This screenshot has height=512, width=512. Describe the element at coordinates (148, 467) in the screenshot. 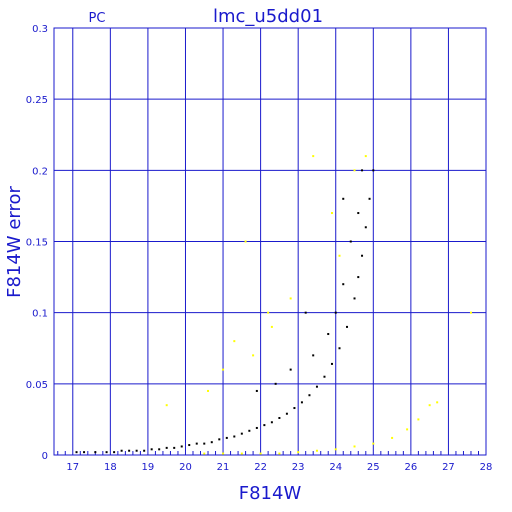

I see `x-tick-label: 19` at that location.